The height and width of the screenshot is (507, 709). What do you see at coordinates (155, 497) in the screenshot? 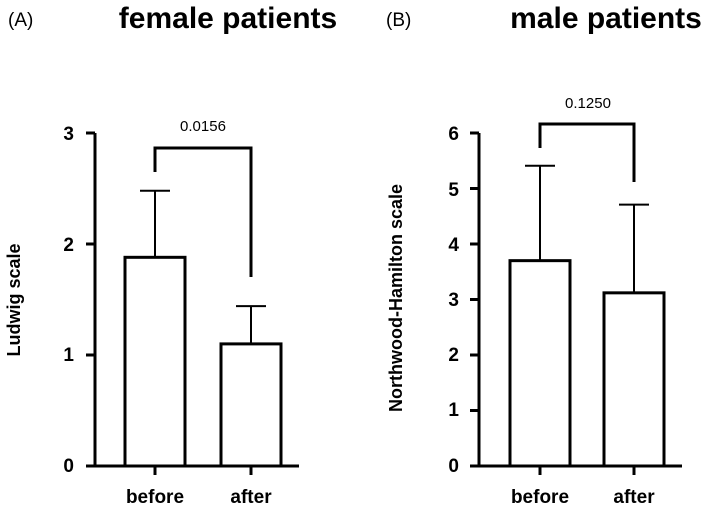
I see `panel-a-x-tick-before: before` at bounding box center [155, 497].